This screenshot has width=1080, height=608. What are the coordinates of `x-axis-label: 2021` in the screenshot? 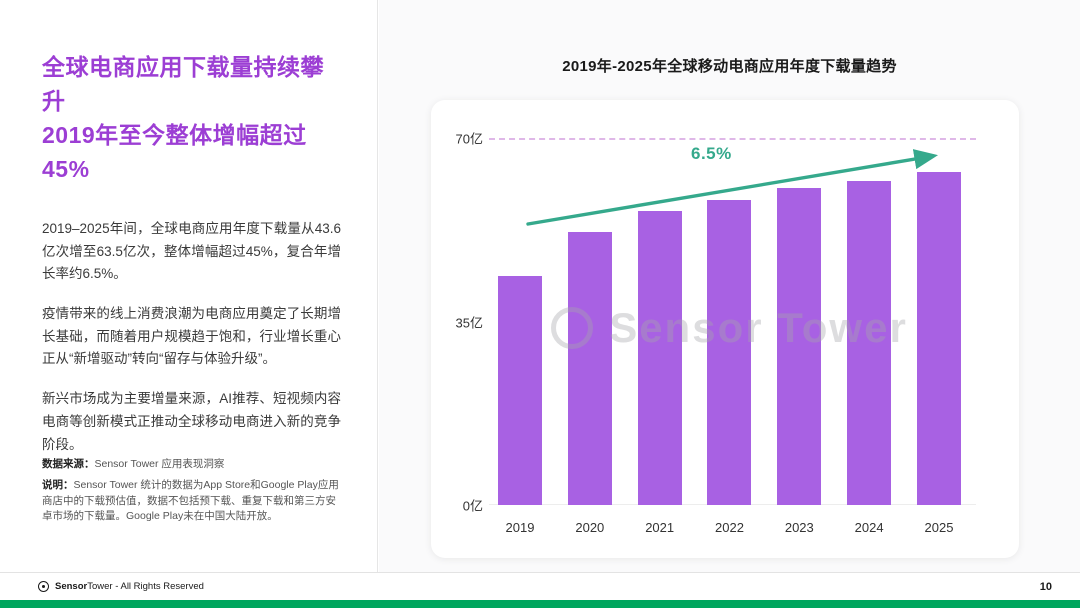 It's located at (660, 527).